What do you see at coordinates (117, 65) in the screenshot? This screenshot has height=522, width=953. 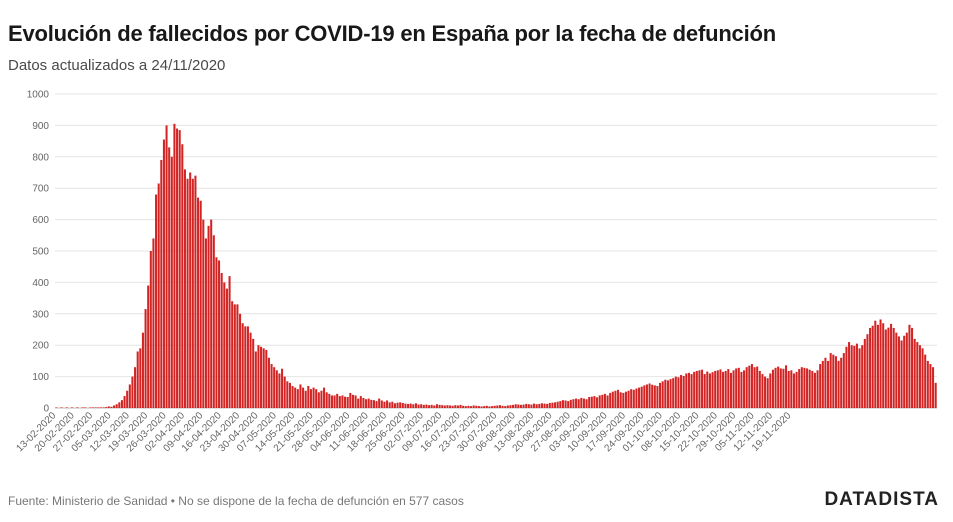 I see `chart-subtitle: Datos actualizados a 24/11/2020` at bounding box center [117, 65].